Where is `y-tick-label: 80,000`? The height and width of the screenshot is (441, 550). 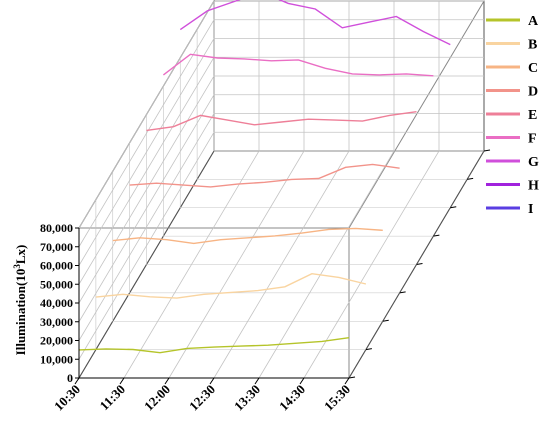
y-tick-label: 80,000 is located at coordinates (56, 228).